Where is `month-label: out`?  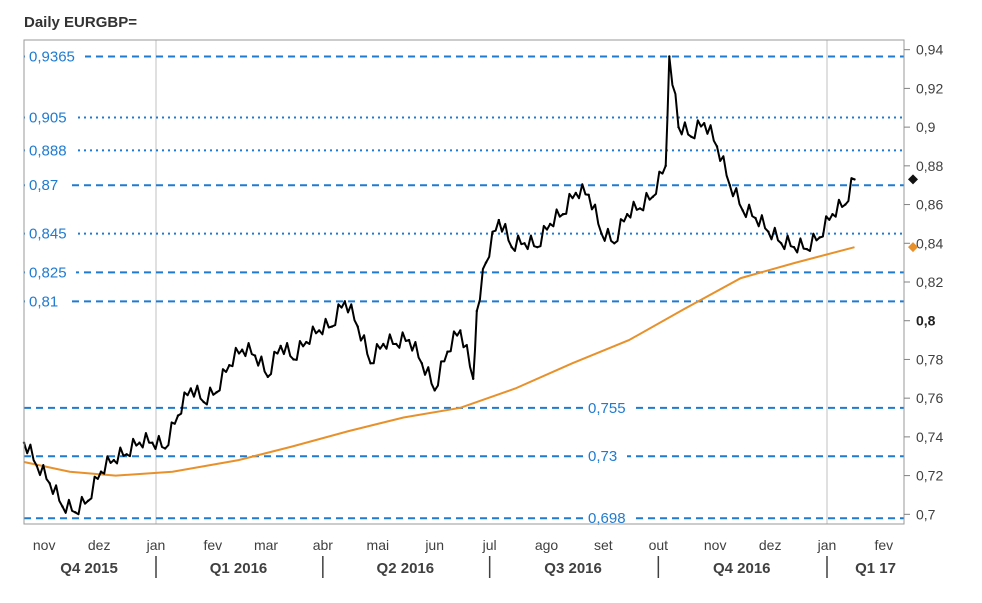 month-label: out is located at coordinates (659, 545).